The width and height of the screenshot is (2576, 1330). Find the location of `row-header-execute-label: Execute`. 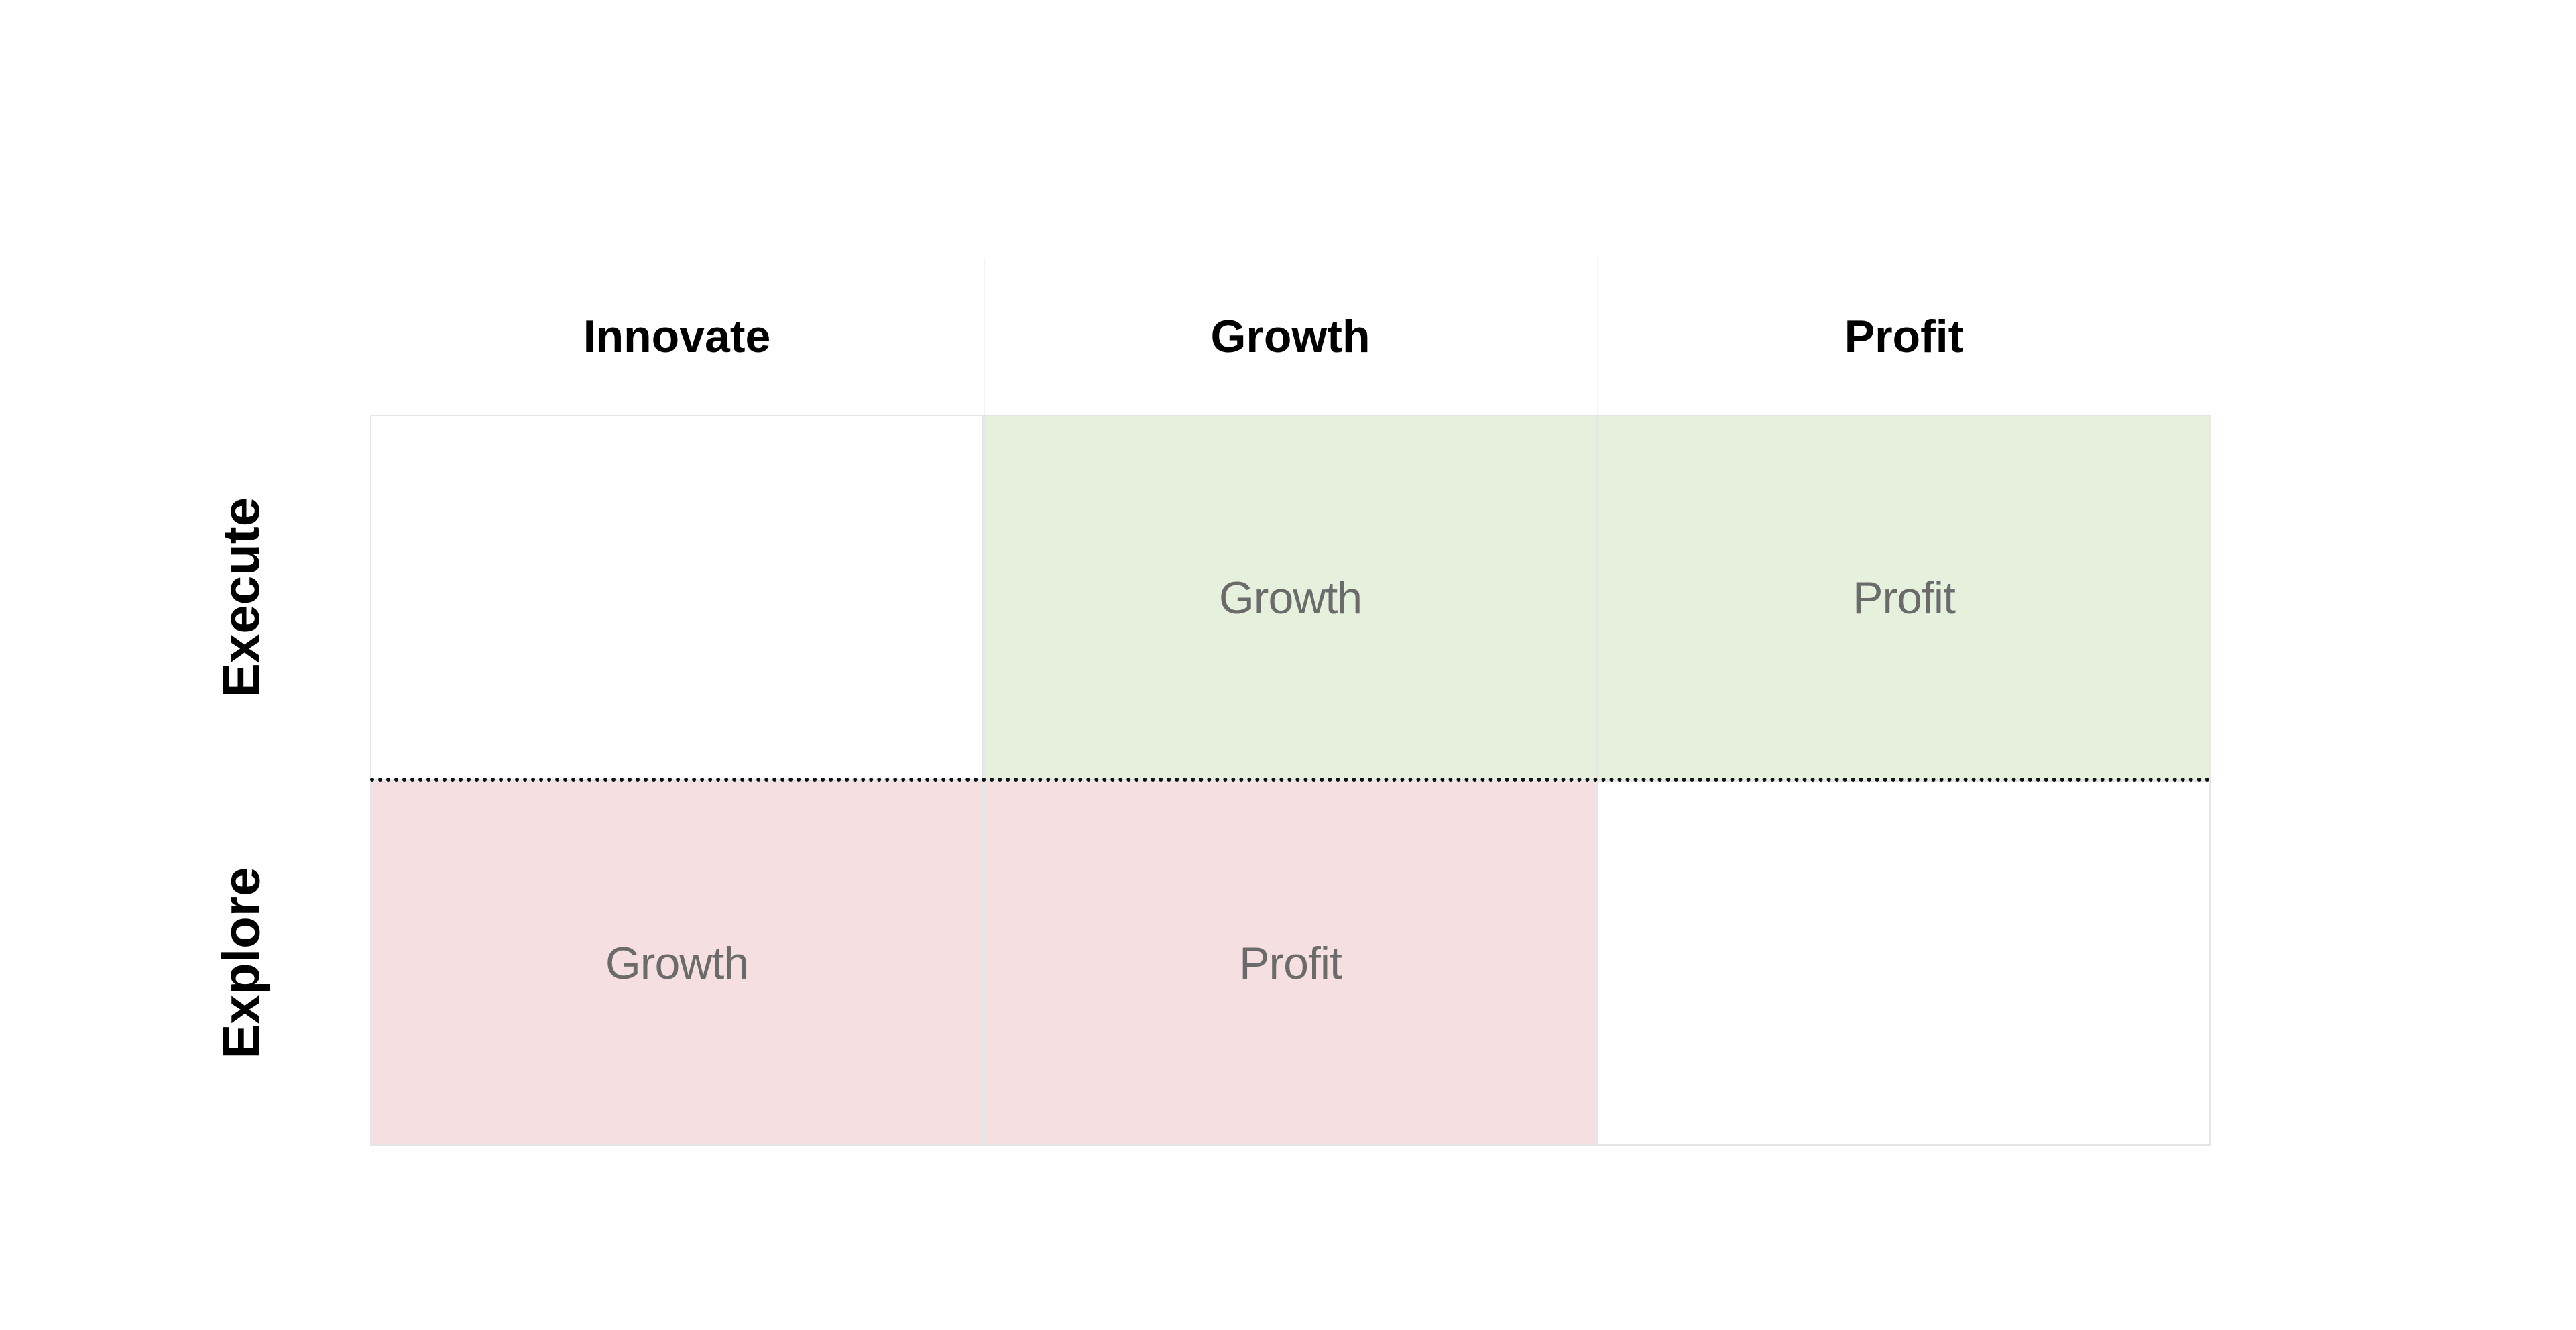

row-header-execute-label: Execute is located at coordinates (241, 598).